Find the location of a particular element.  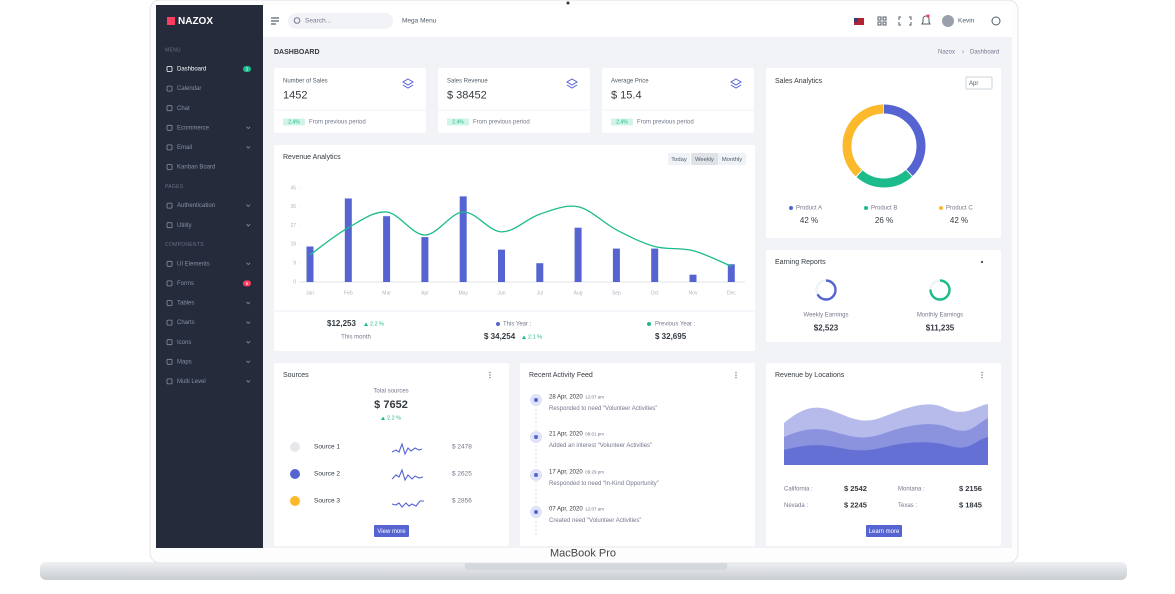

y-tick-label: 36 is located at coordinates (293, 207).